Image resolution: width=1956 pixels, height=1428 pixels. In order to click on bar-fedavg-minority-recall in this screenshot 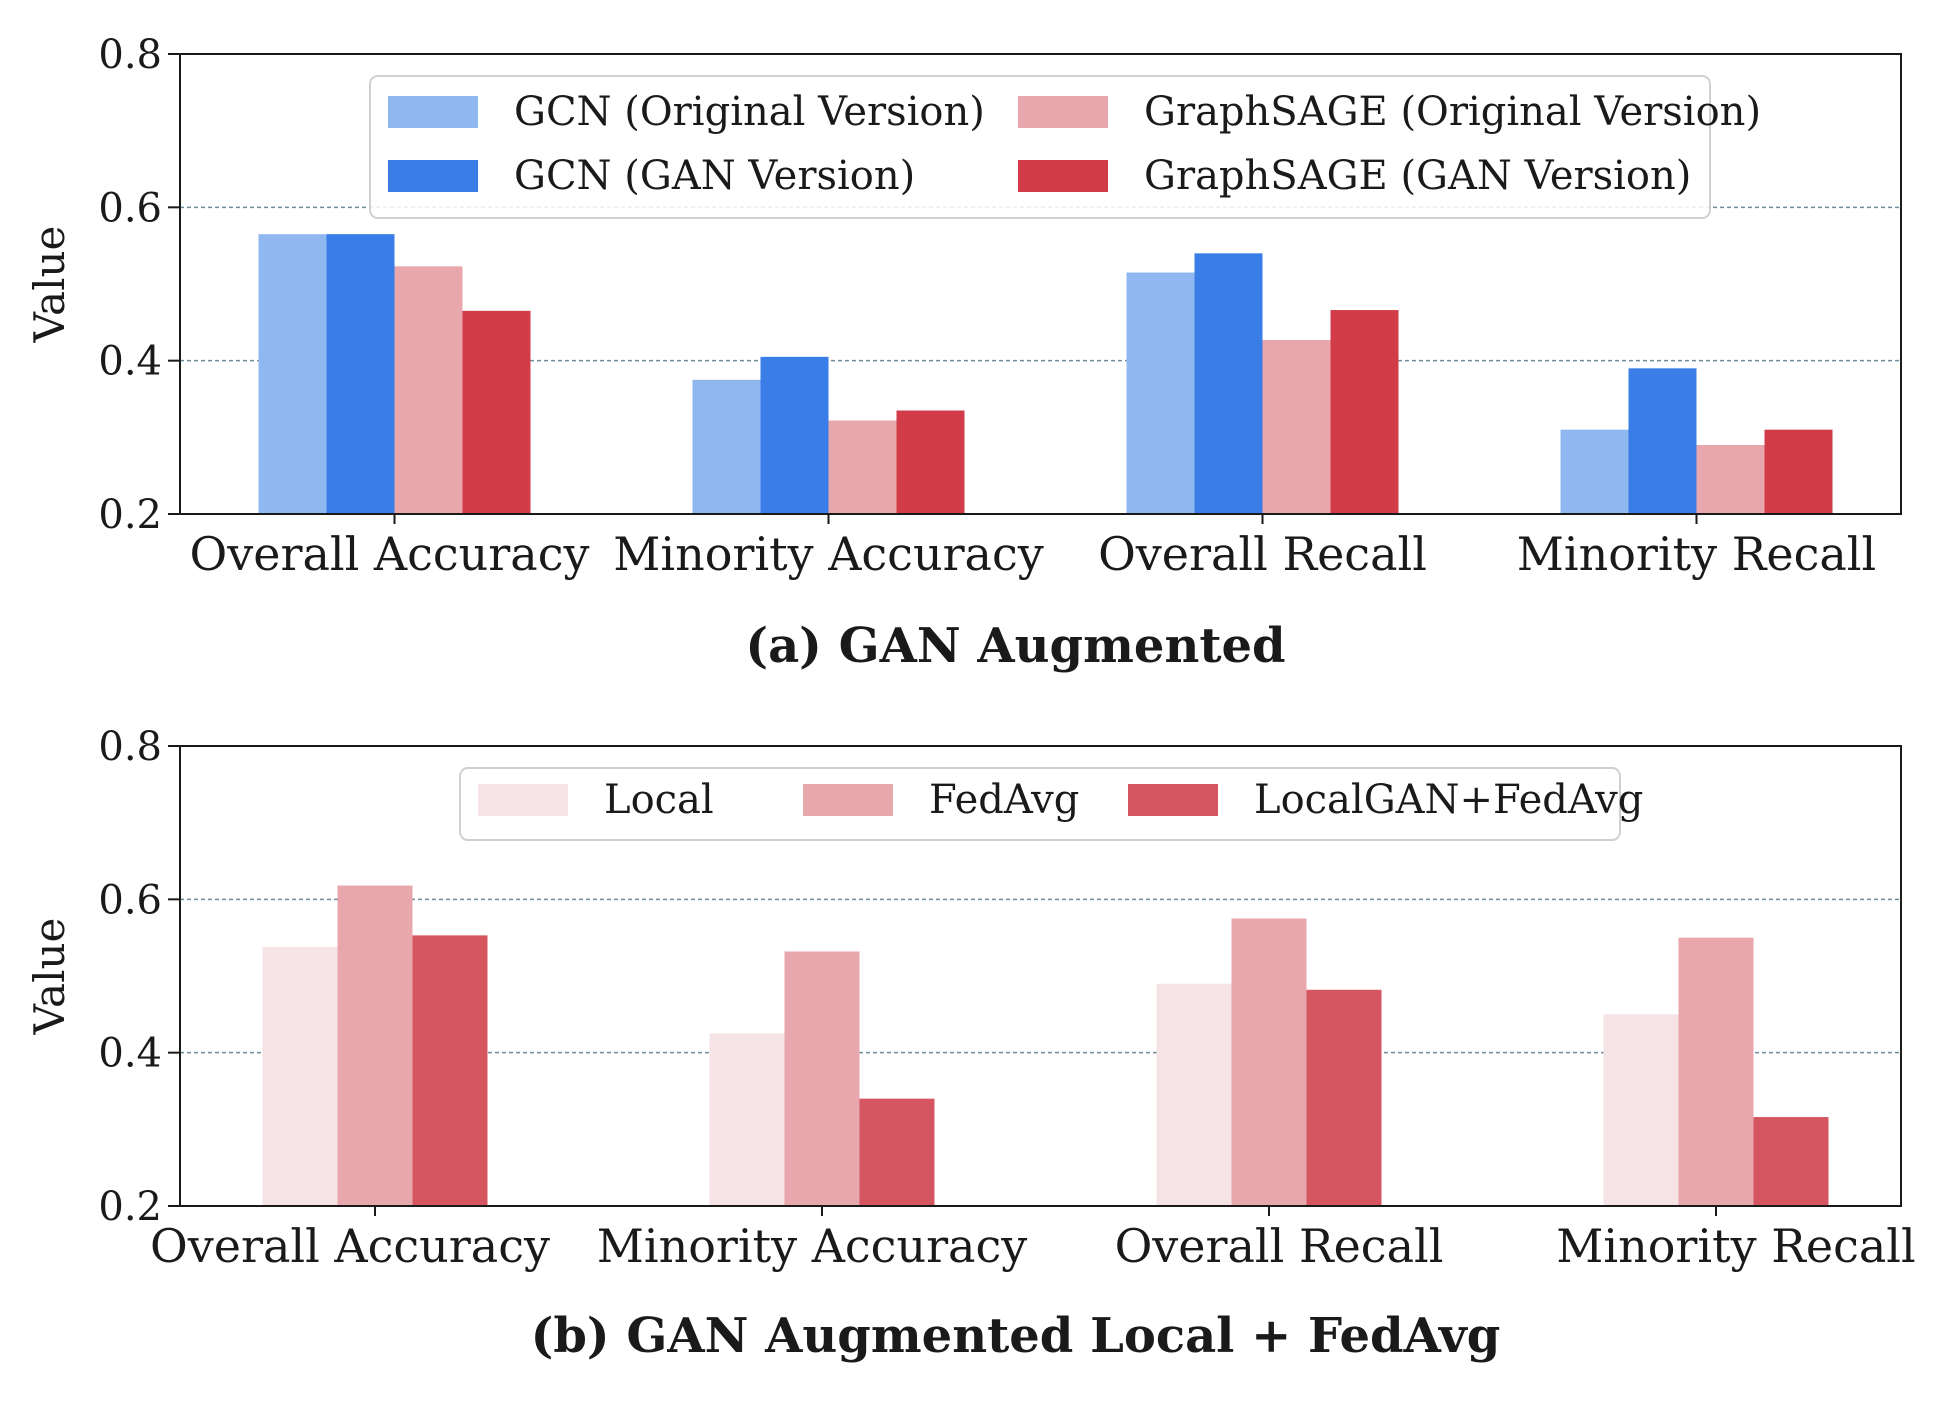, I will do `click(1716, 1071)`.